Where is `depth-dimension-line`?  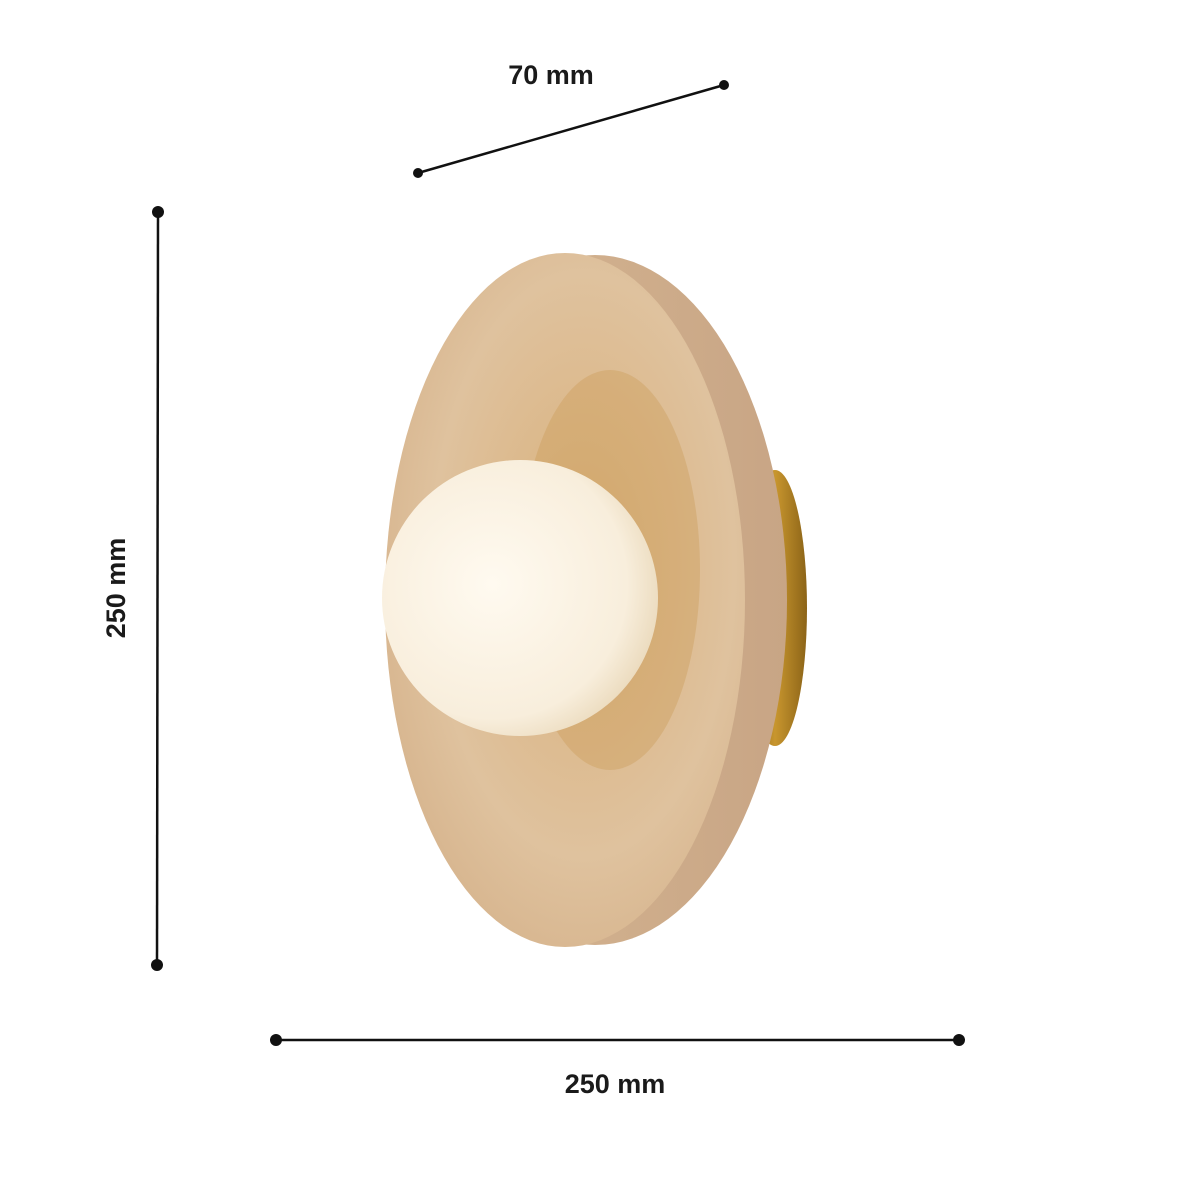 depth-dimension-line is located at coordinates (571, 129).